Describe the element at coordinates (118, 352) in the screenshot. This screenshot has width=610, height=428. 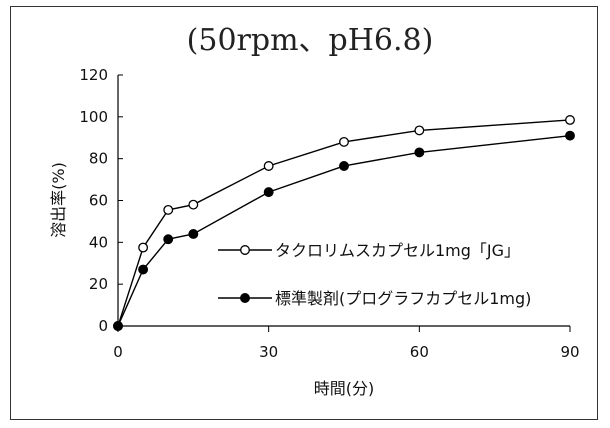
I see `x-tick-label: 0` at that location.